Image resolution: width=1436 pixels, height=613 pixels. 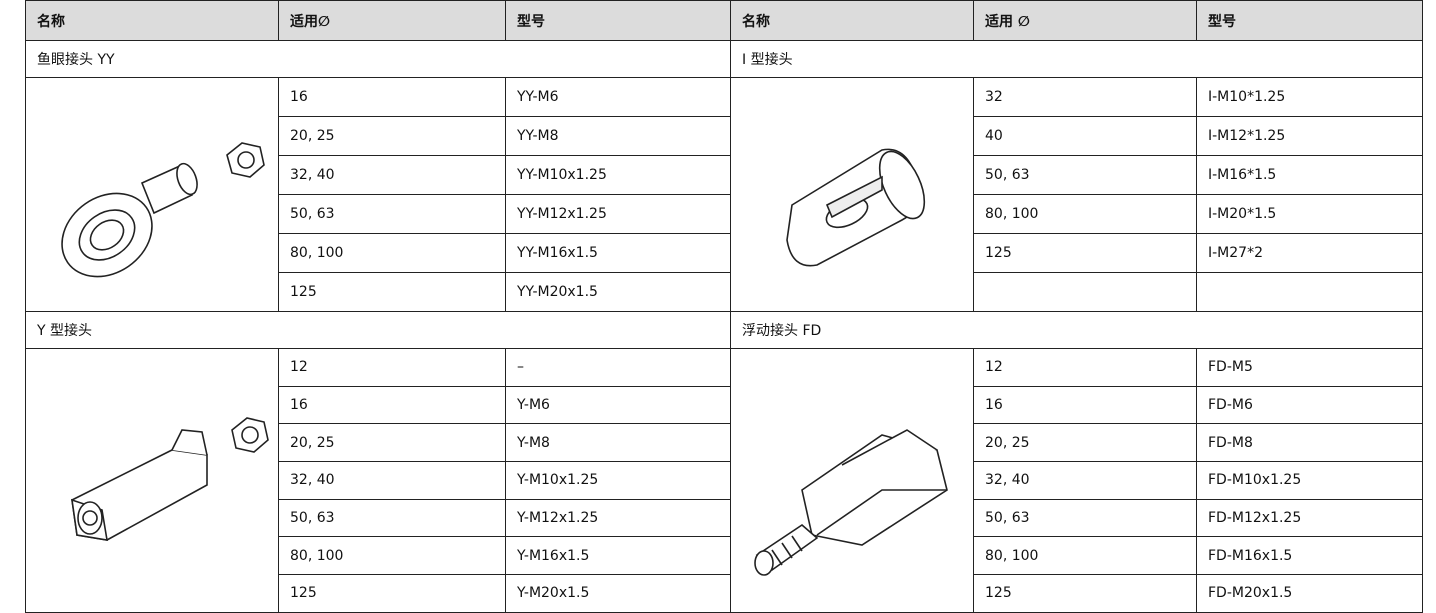 I want to click on model-cell: YY-M16x1.5, so click(x=618, y=253).